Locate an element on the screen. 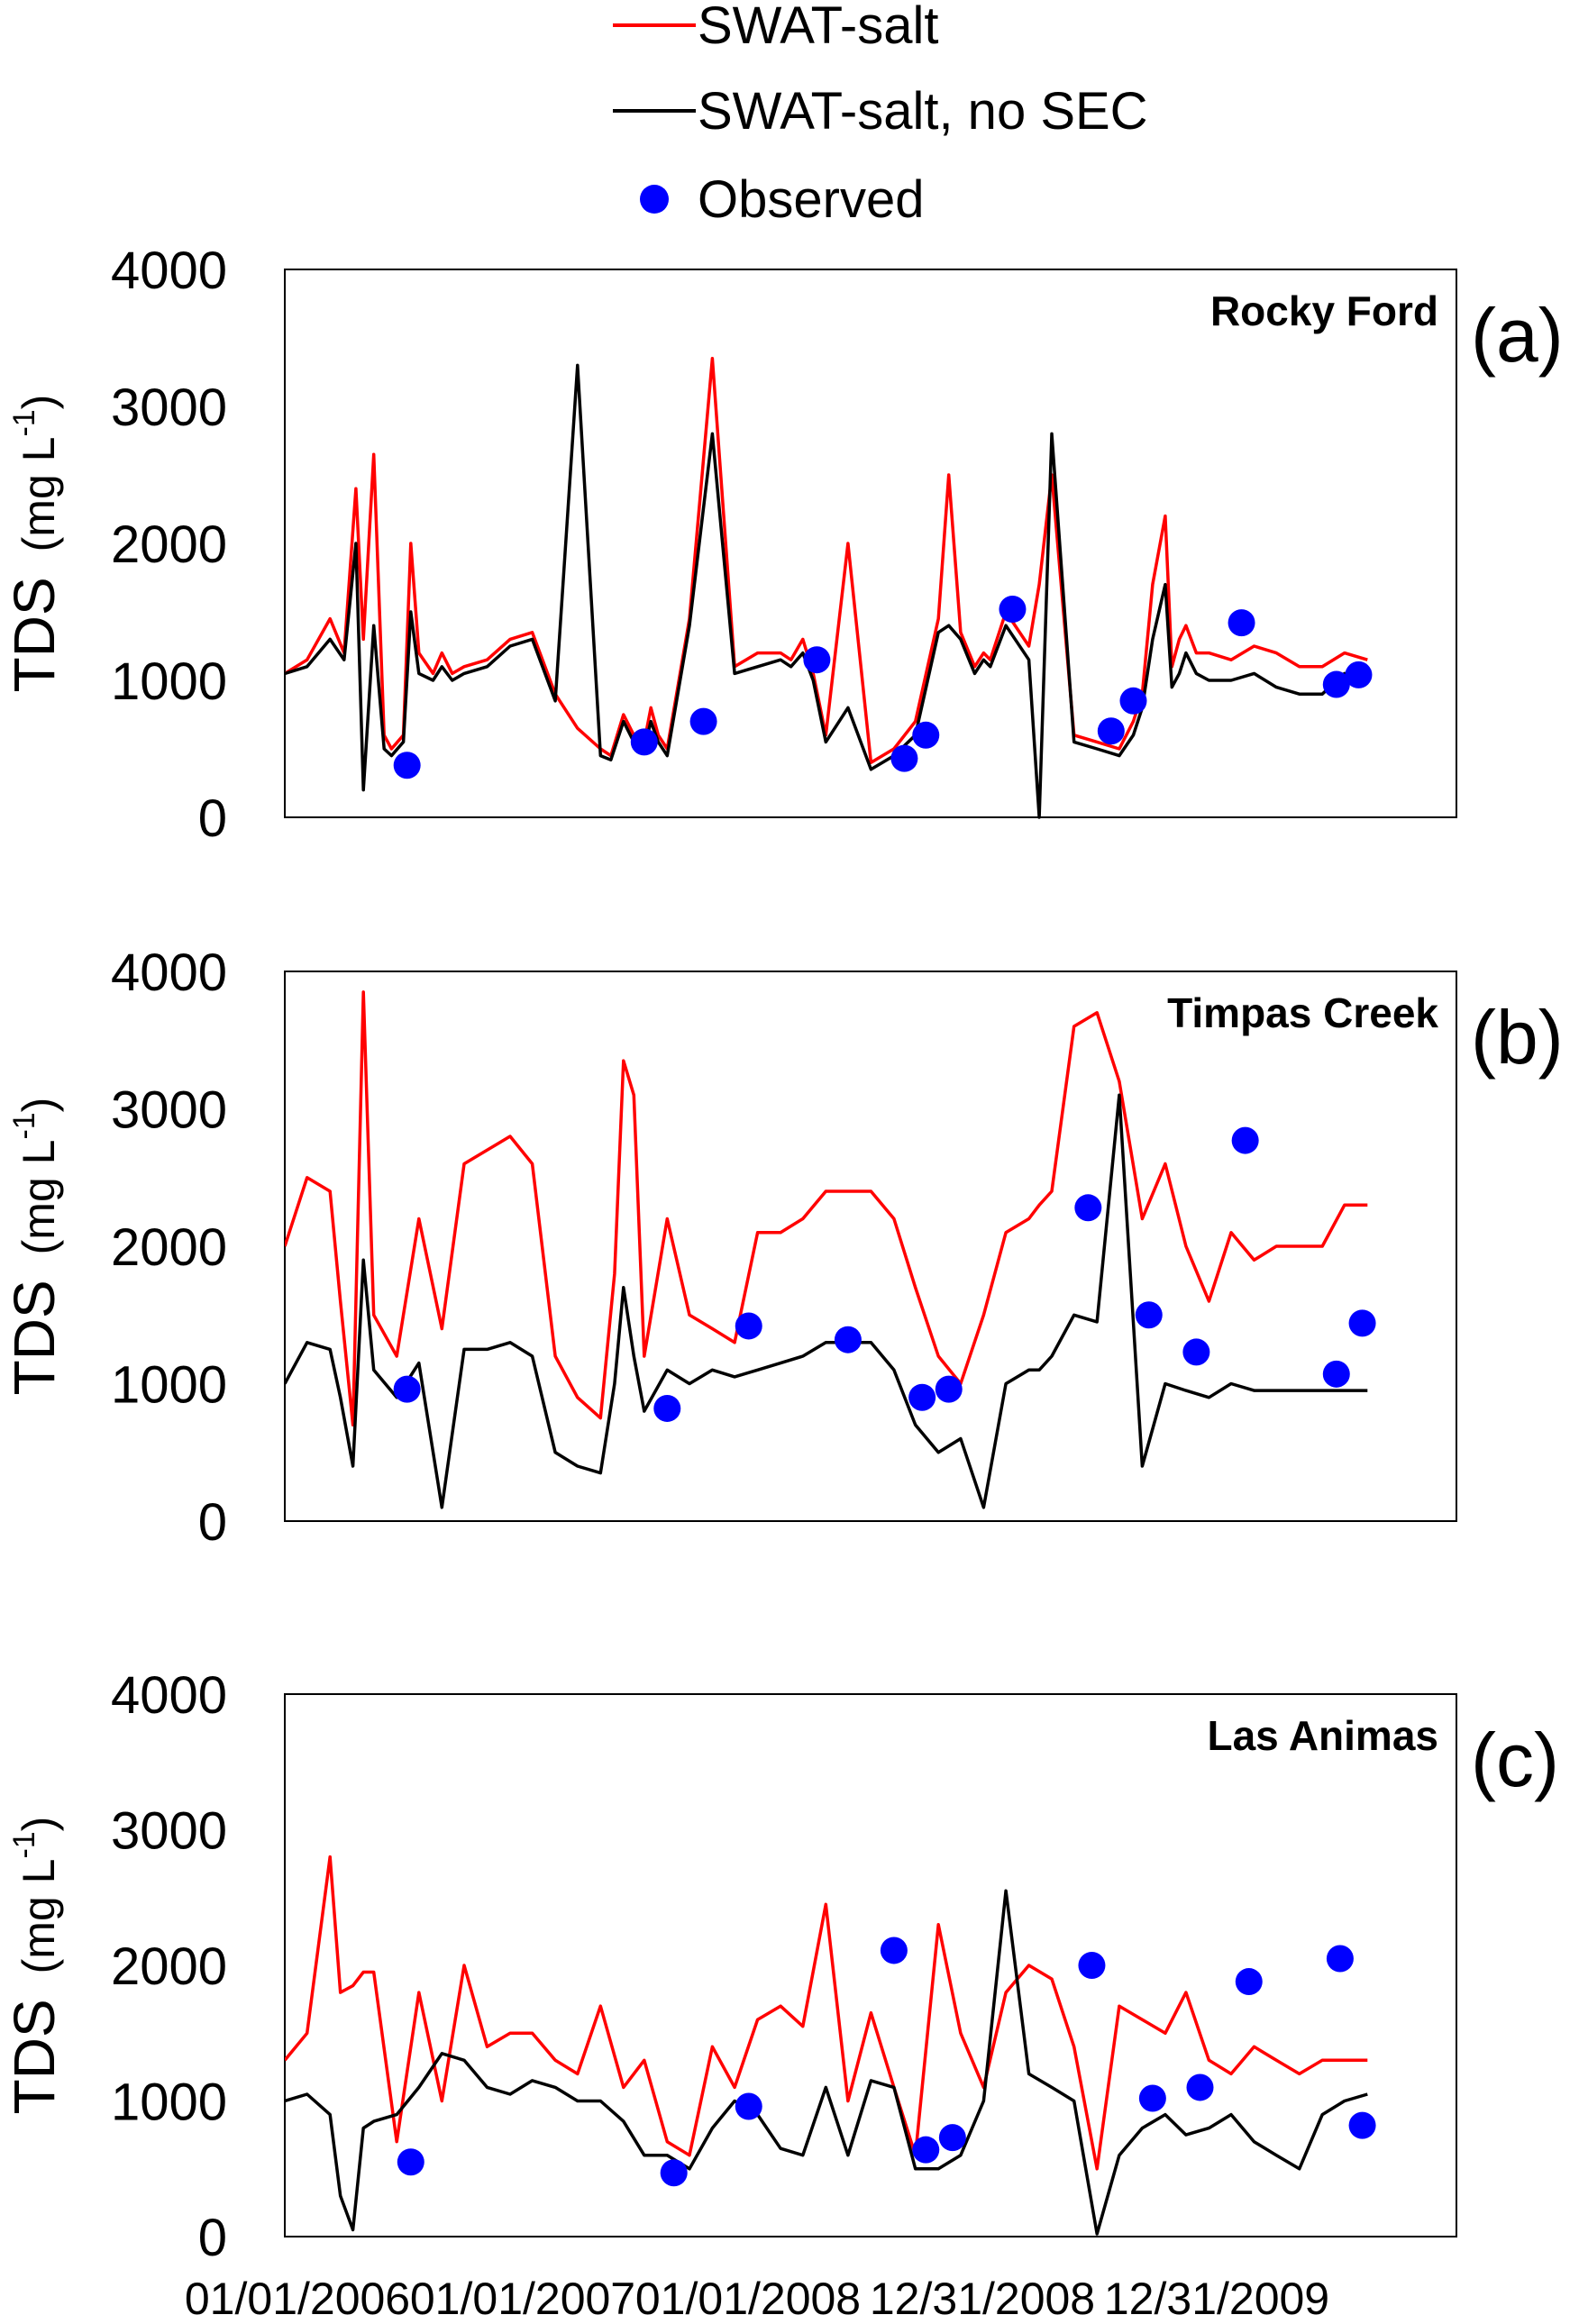  legend-entry-2: Observed is located at coordinates (782, 199).